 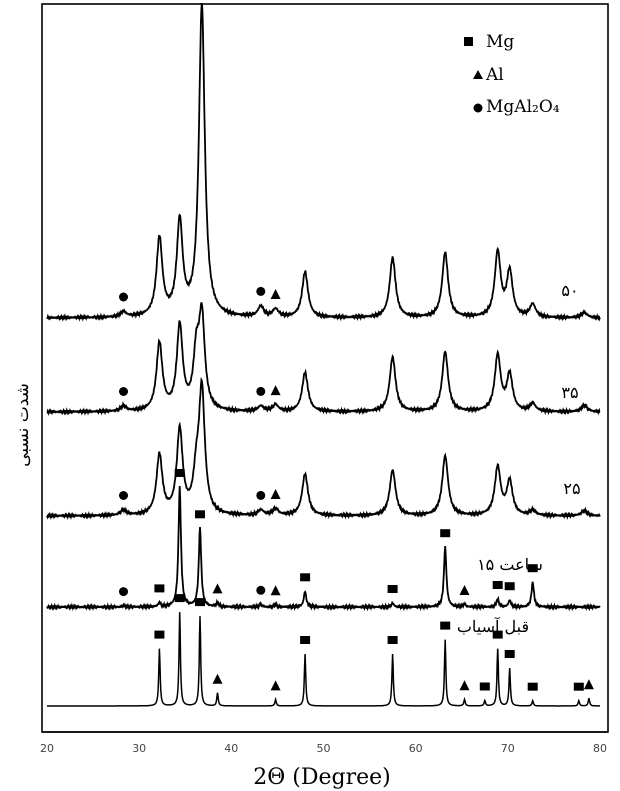 I want to click on x-tick-label: 50, so click(x=324, y=748).